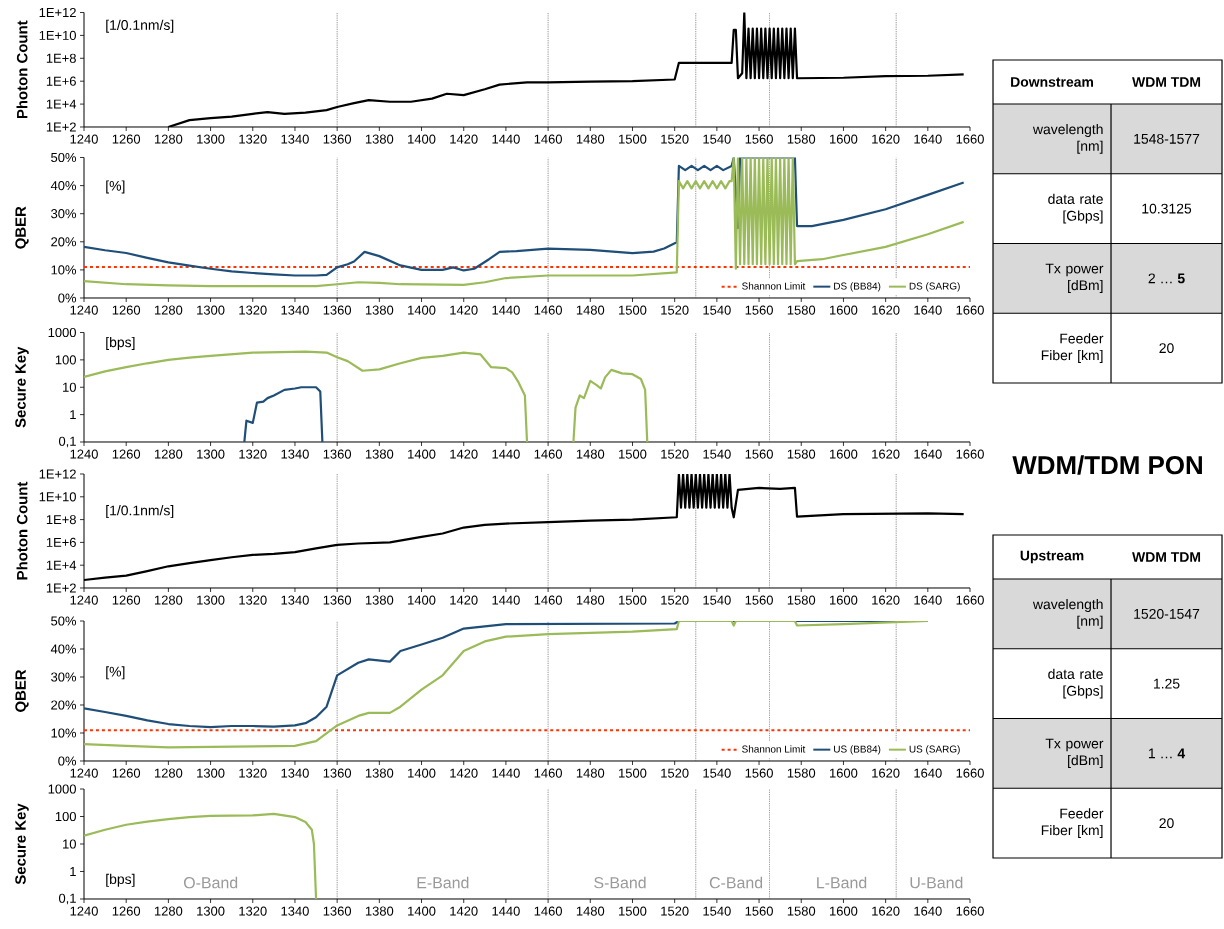  Describe the element at coordinates (64, 733) in the screenshot. I see `y-tick-label: 10%` at that location.